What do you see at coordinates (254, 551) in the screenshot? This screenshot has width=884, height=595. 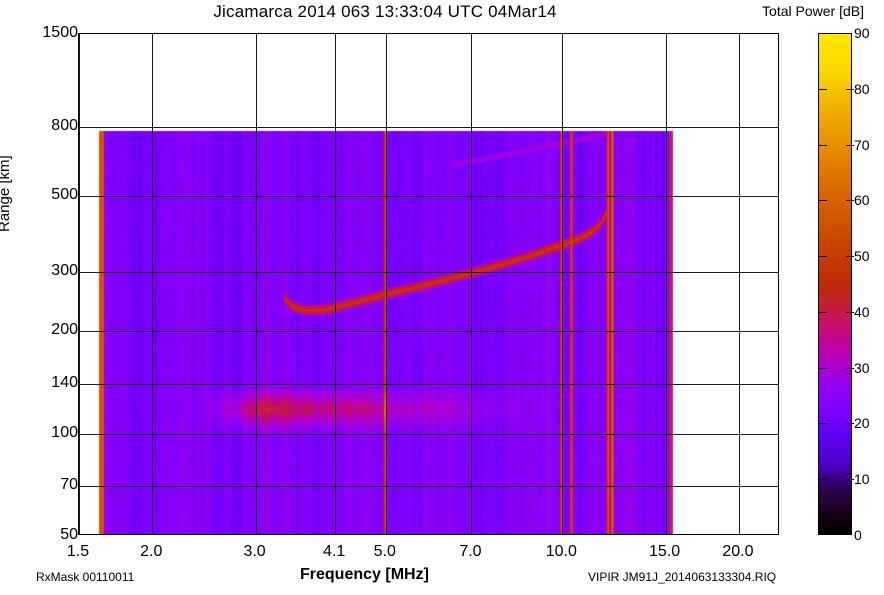 I see `x-tick-label: 3.0` at bounding box center [254, 551].